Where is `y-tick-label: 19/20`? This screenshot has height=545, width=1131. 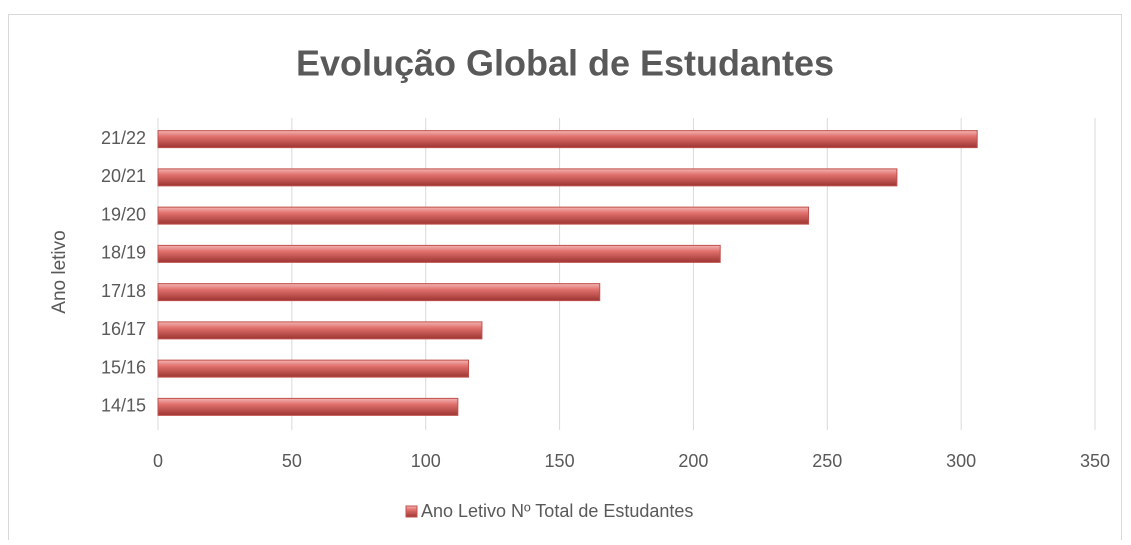
y-tick-label: 19/20 is located at coordinates (123, 214).